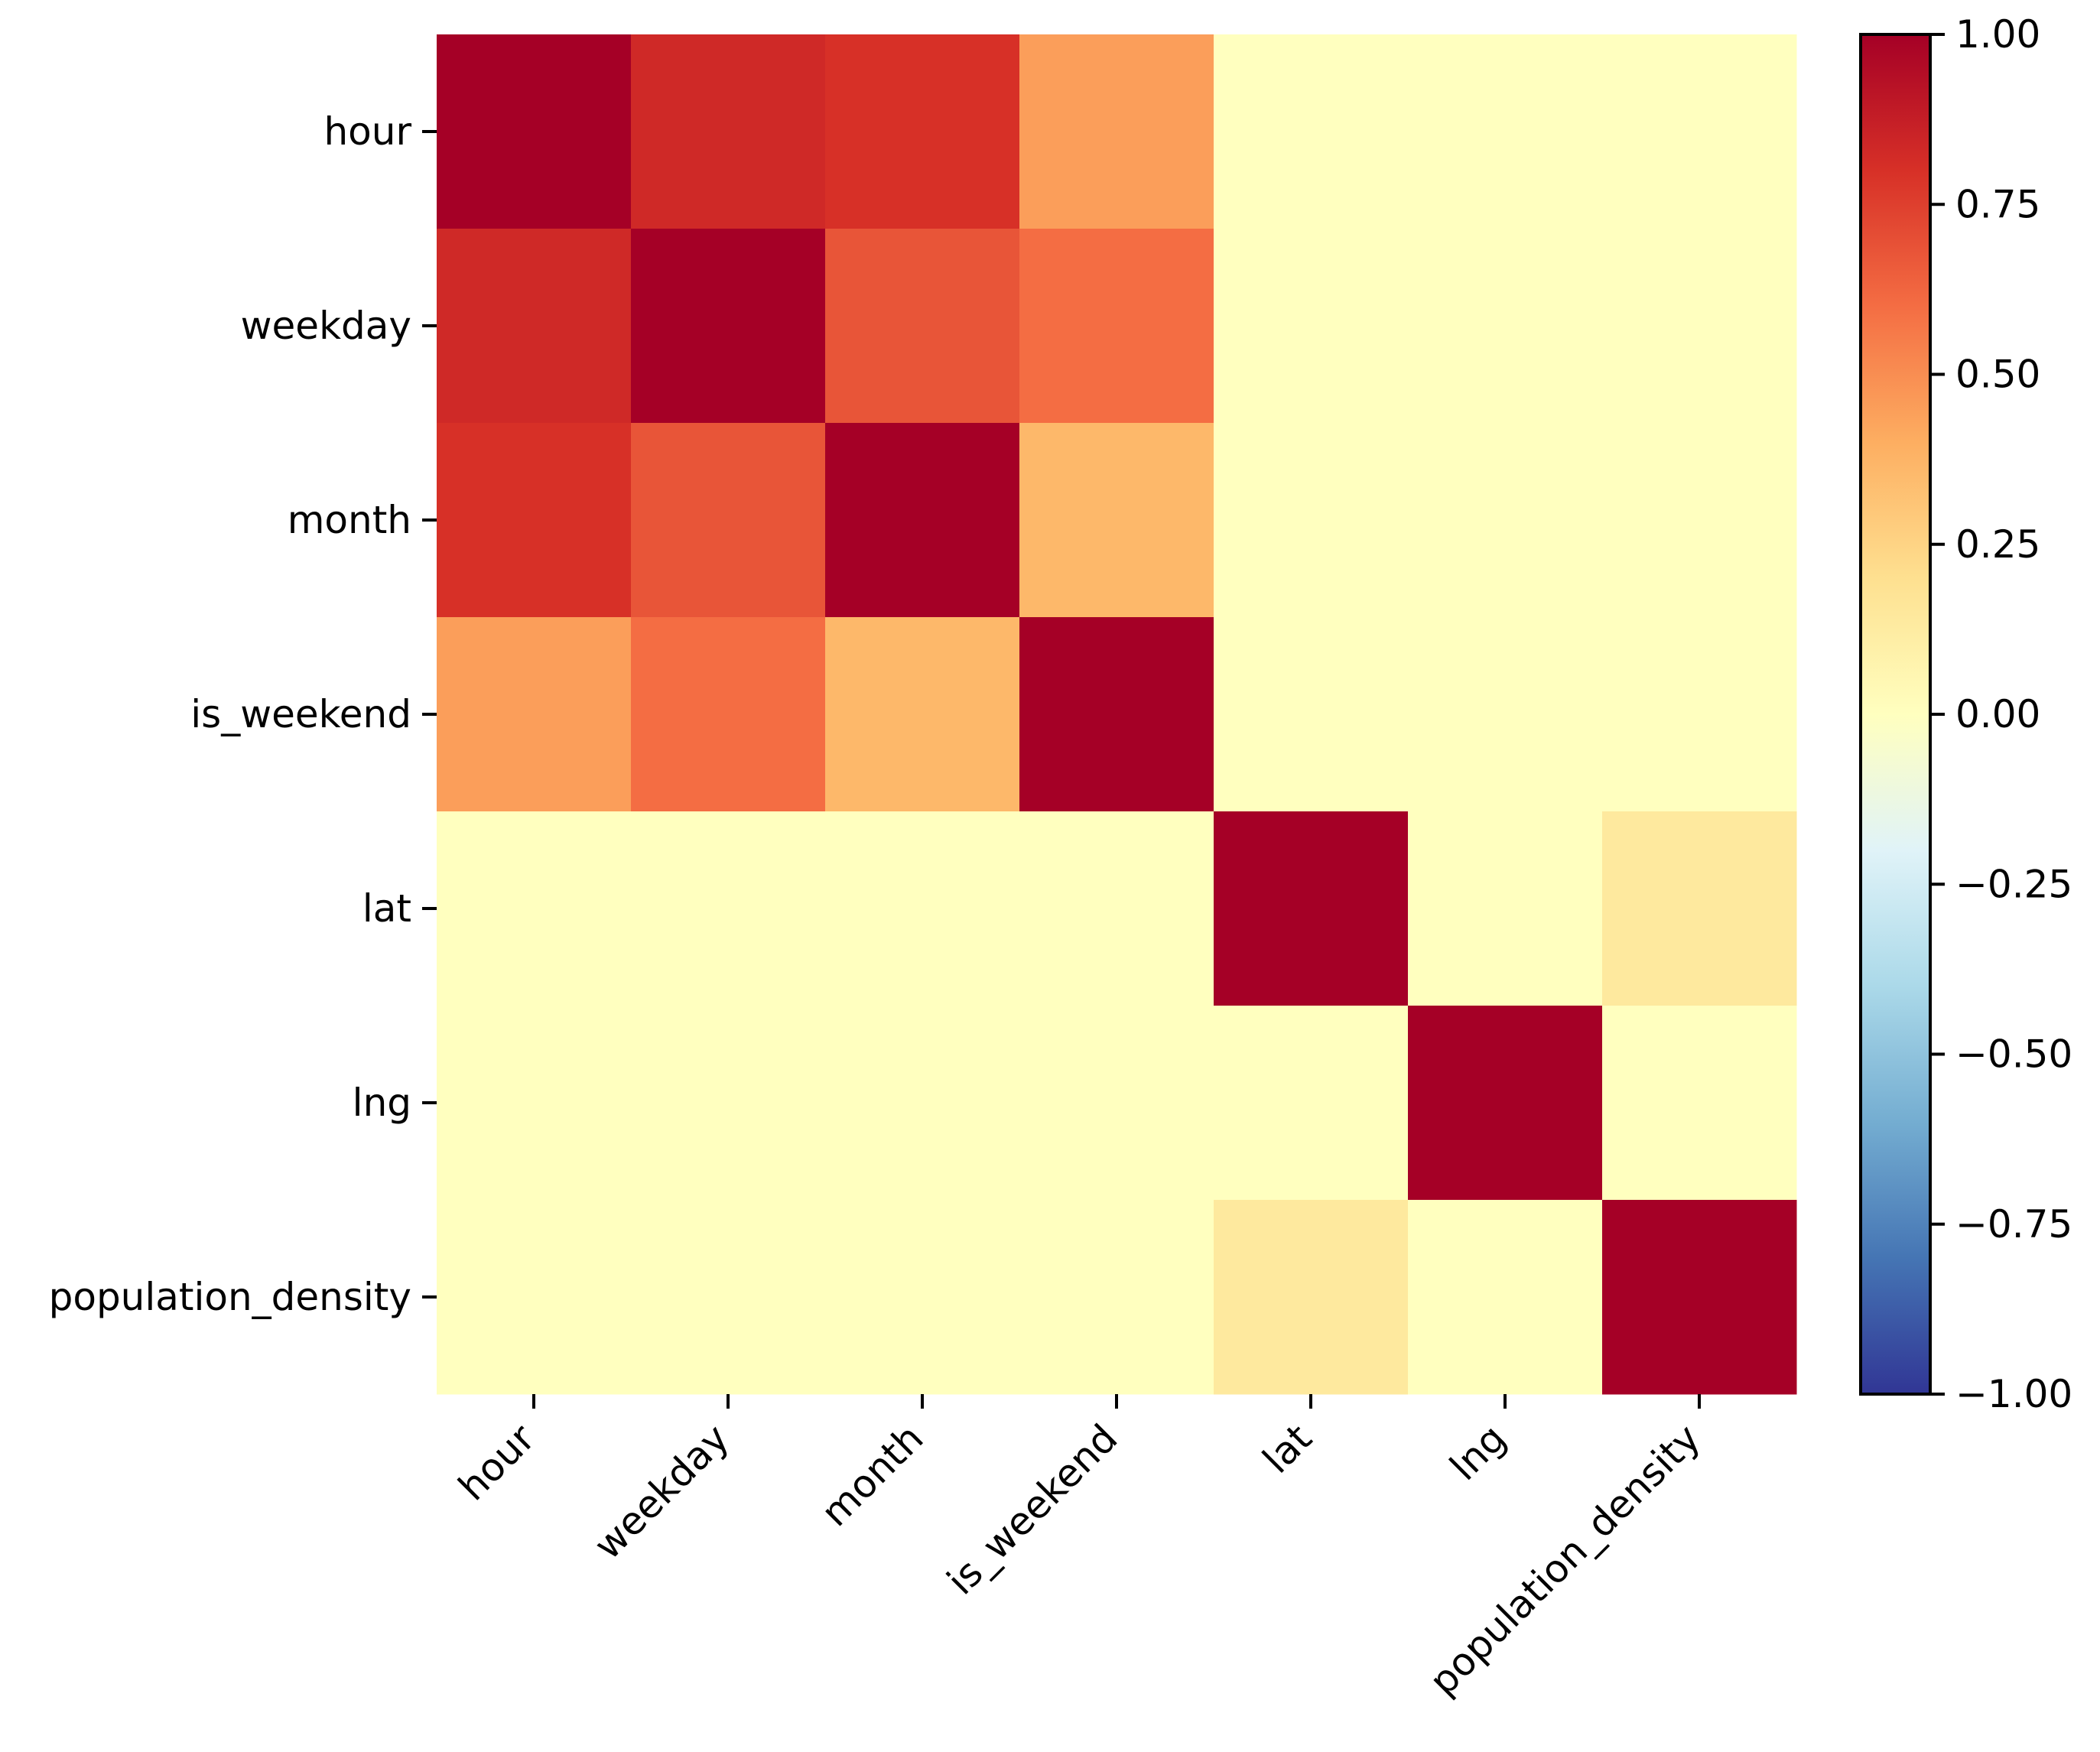 Image resolution: width=2100 pixels, height=1752 pixels. Describe the element at coordinates (1896, 714) in the screenshot. I see `colorbar-gradient` at that location.